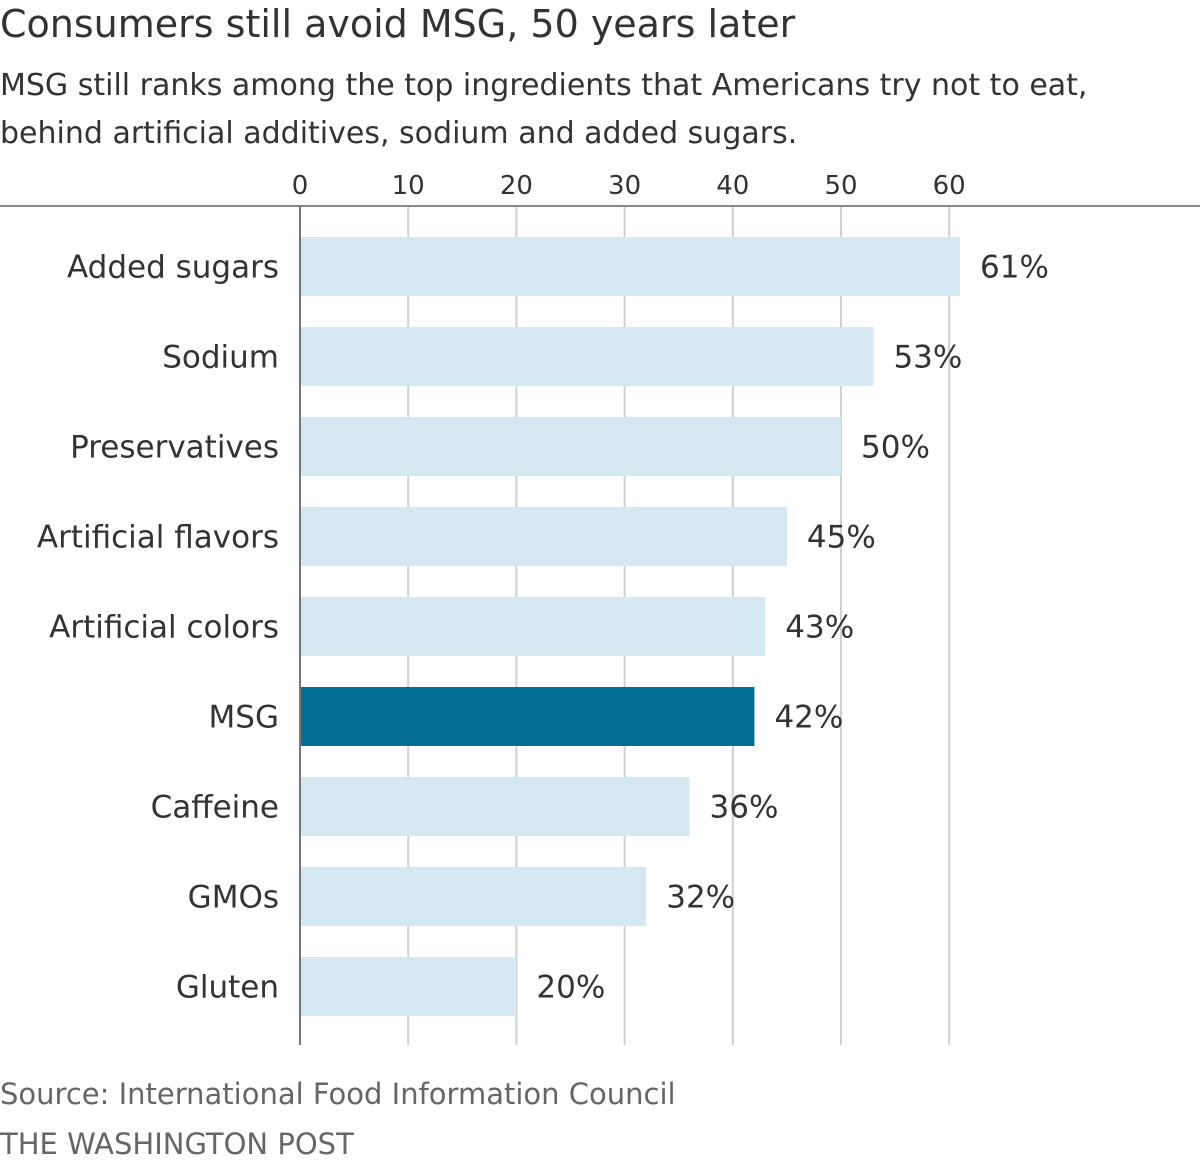 This screenshot has width=1200, height=1168. I want to click on category-label: Artificial colors, so click(164, 628).